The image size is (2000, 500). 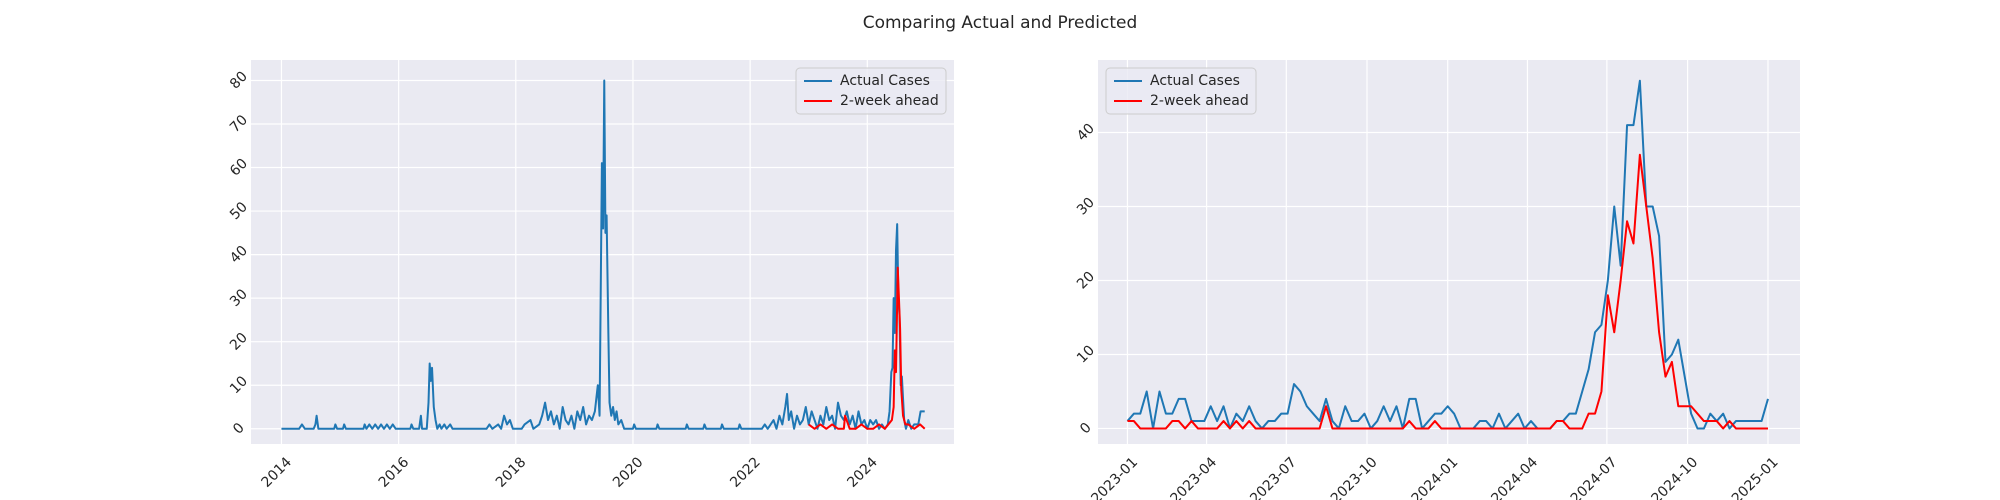 What do you see at coordinates (867, 348) in the screenshot?
I see `data-line` at bounding box center [867, 348].